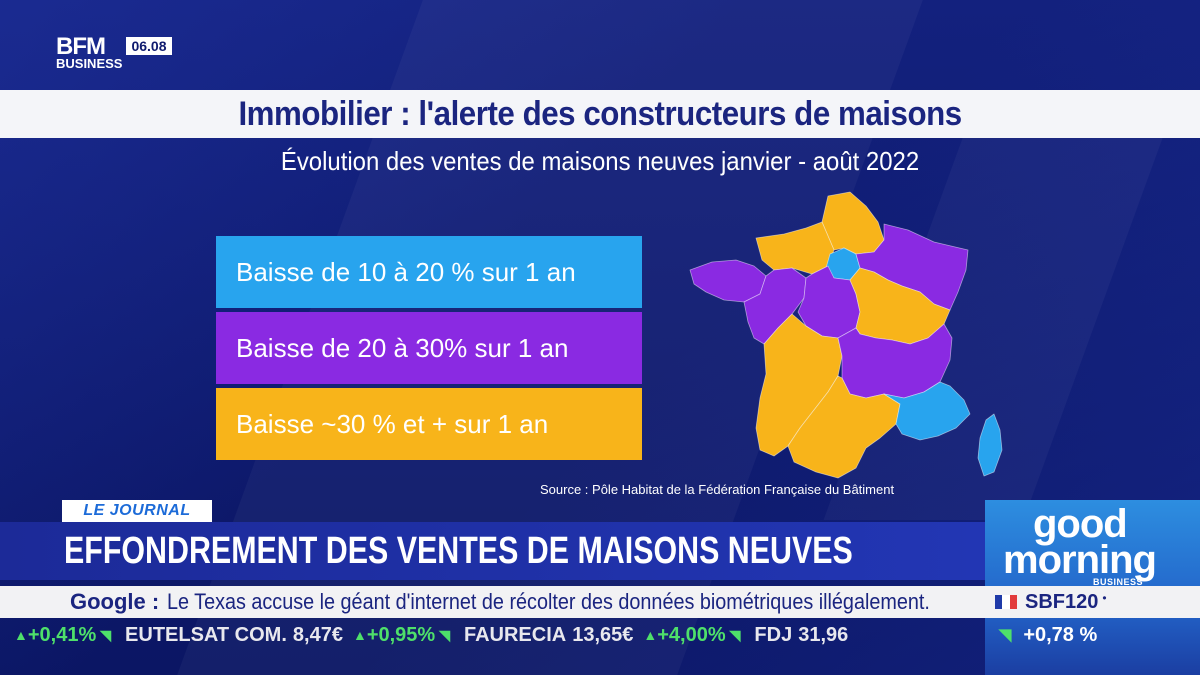  I want to click on clock: 06.08, so click(149, 46).